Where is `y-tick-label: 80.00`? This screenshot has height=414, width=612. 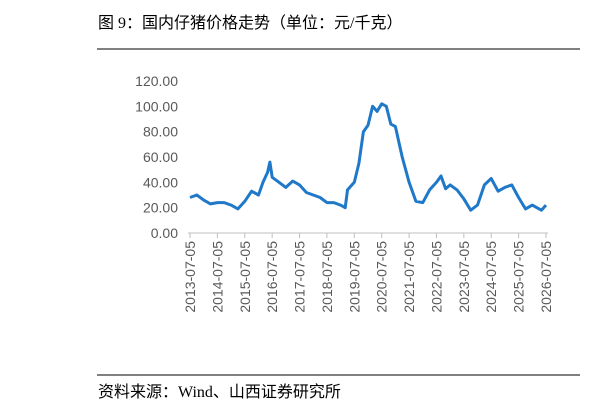 y-tick-label: 80.00 is located at coordinates (160, 132).